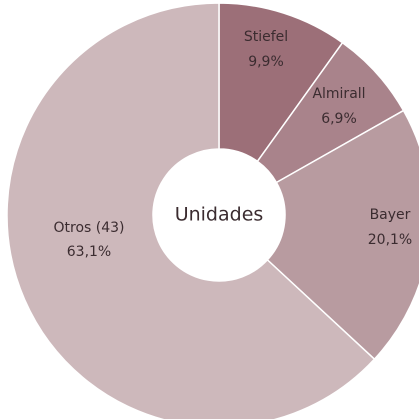  What do you see at coordinates (390, 240) in the screenshot?
I see `slice-value-label: 20,1%` at bounding box center [390, 240].